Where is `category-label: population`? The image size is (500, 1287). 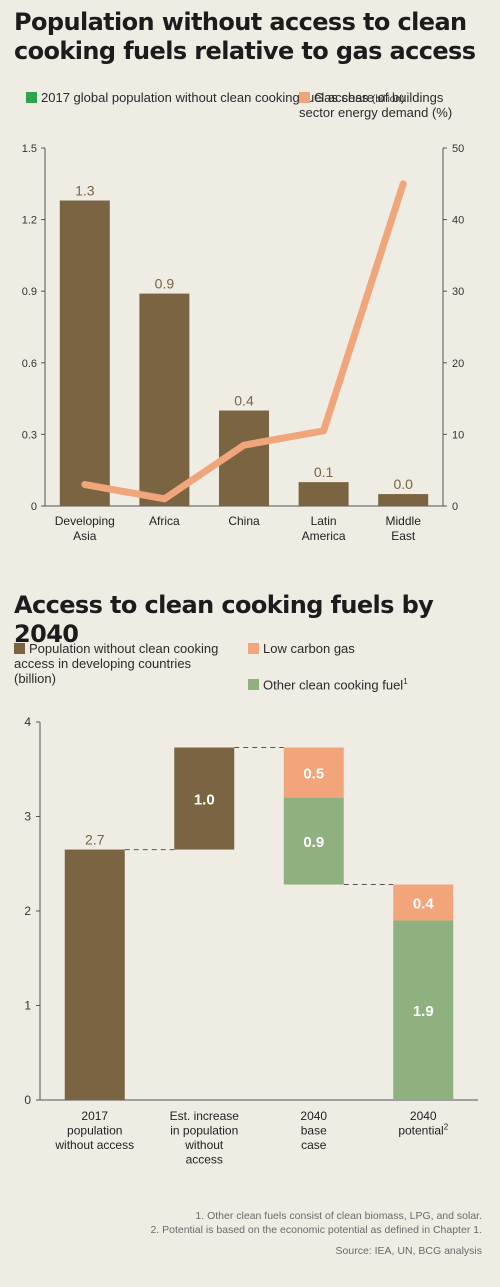 category-label: population is located at coordinates (94, 1131).